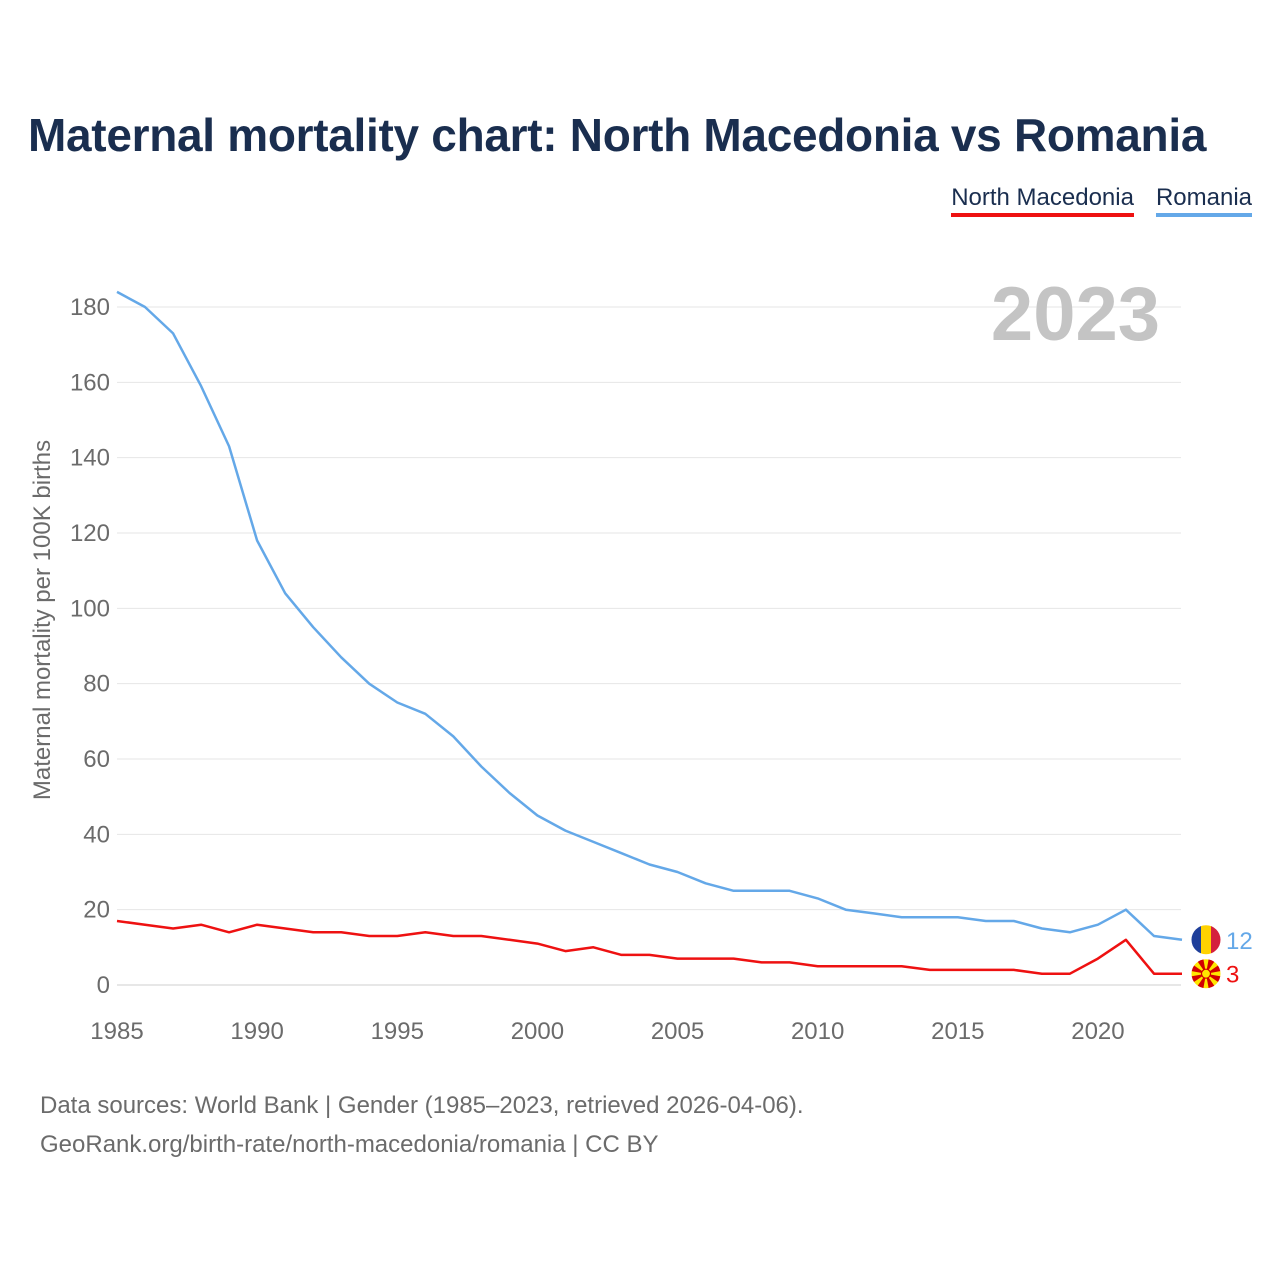 This screenshot has width=1280, height=1280. Describe the element at coordinates (96, 834) in the screenshot. I see `y-tick-label: 40` at that location.